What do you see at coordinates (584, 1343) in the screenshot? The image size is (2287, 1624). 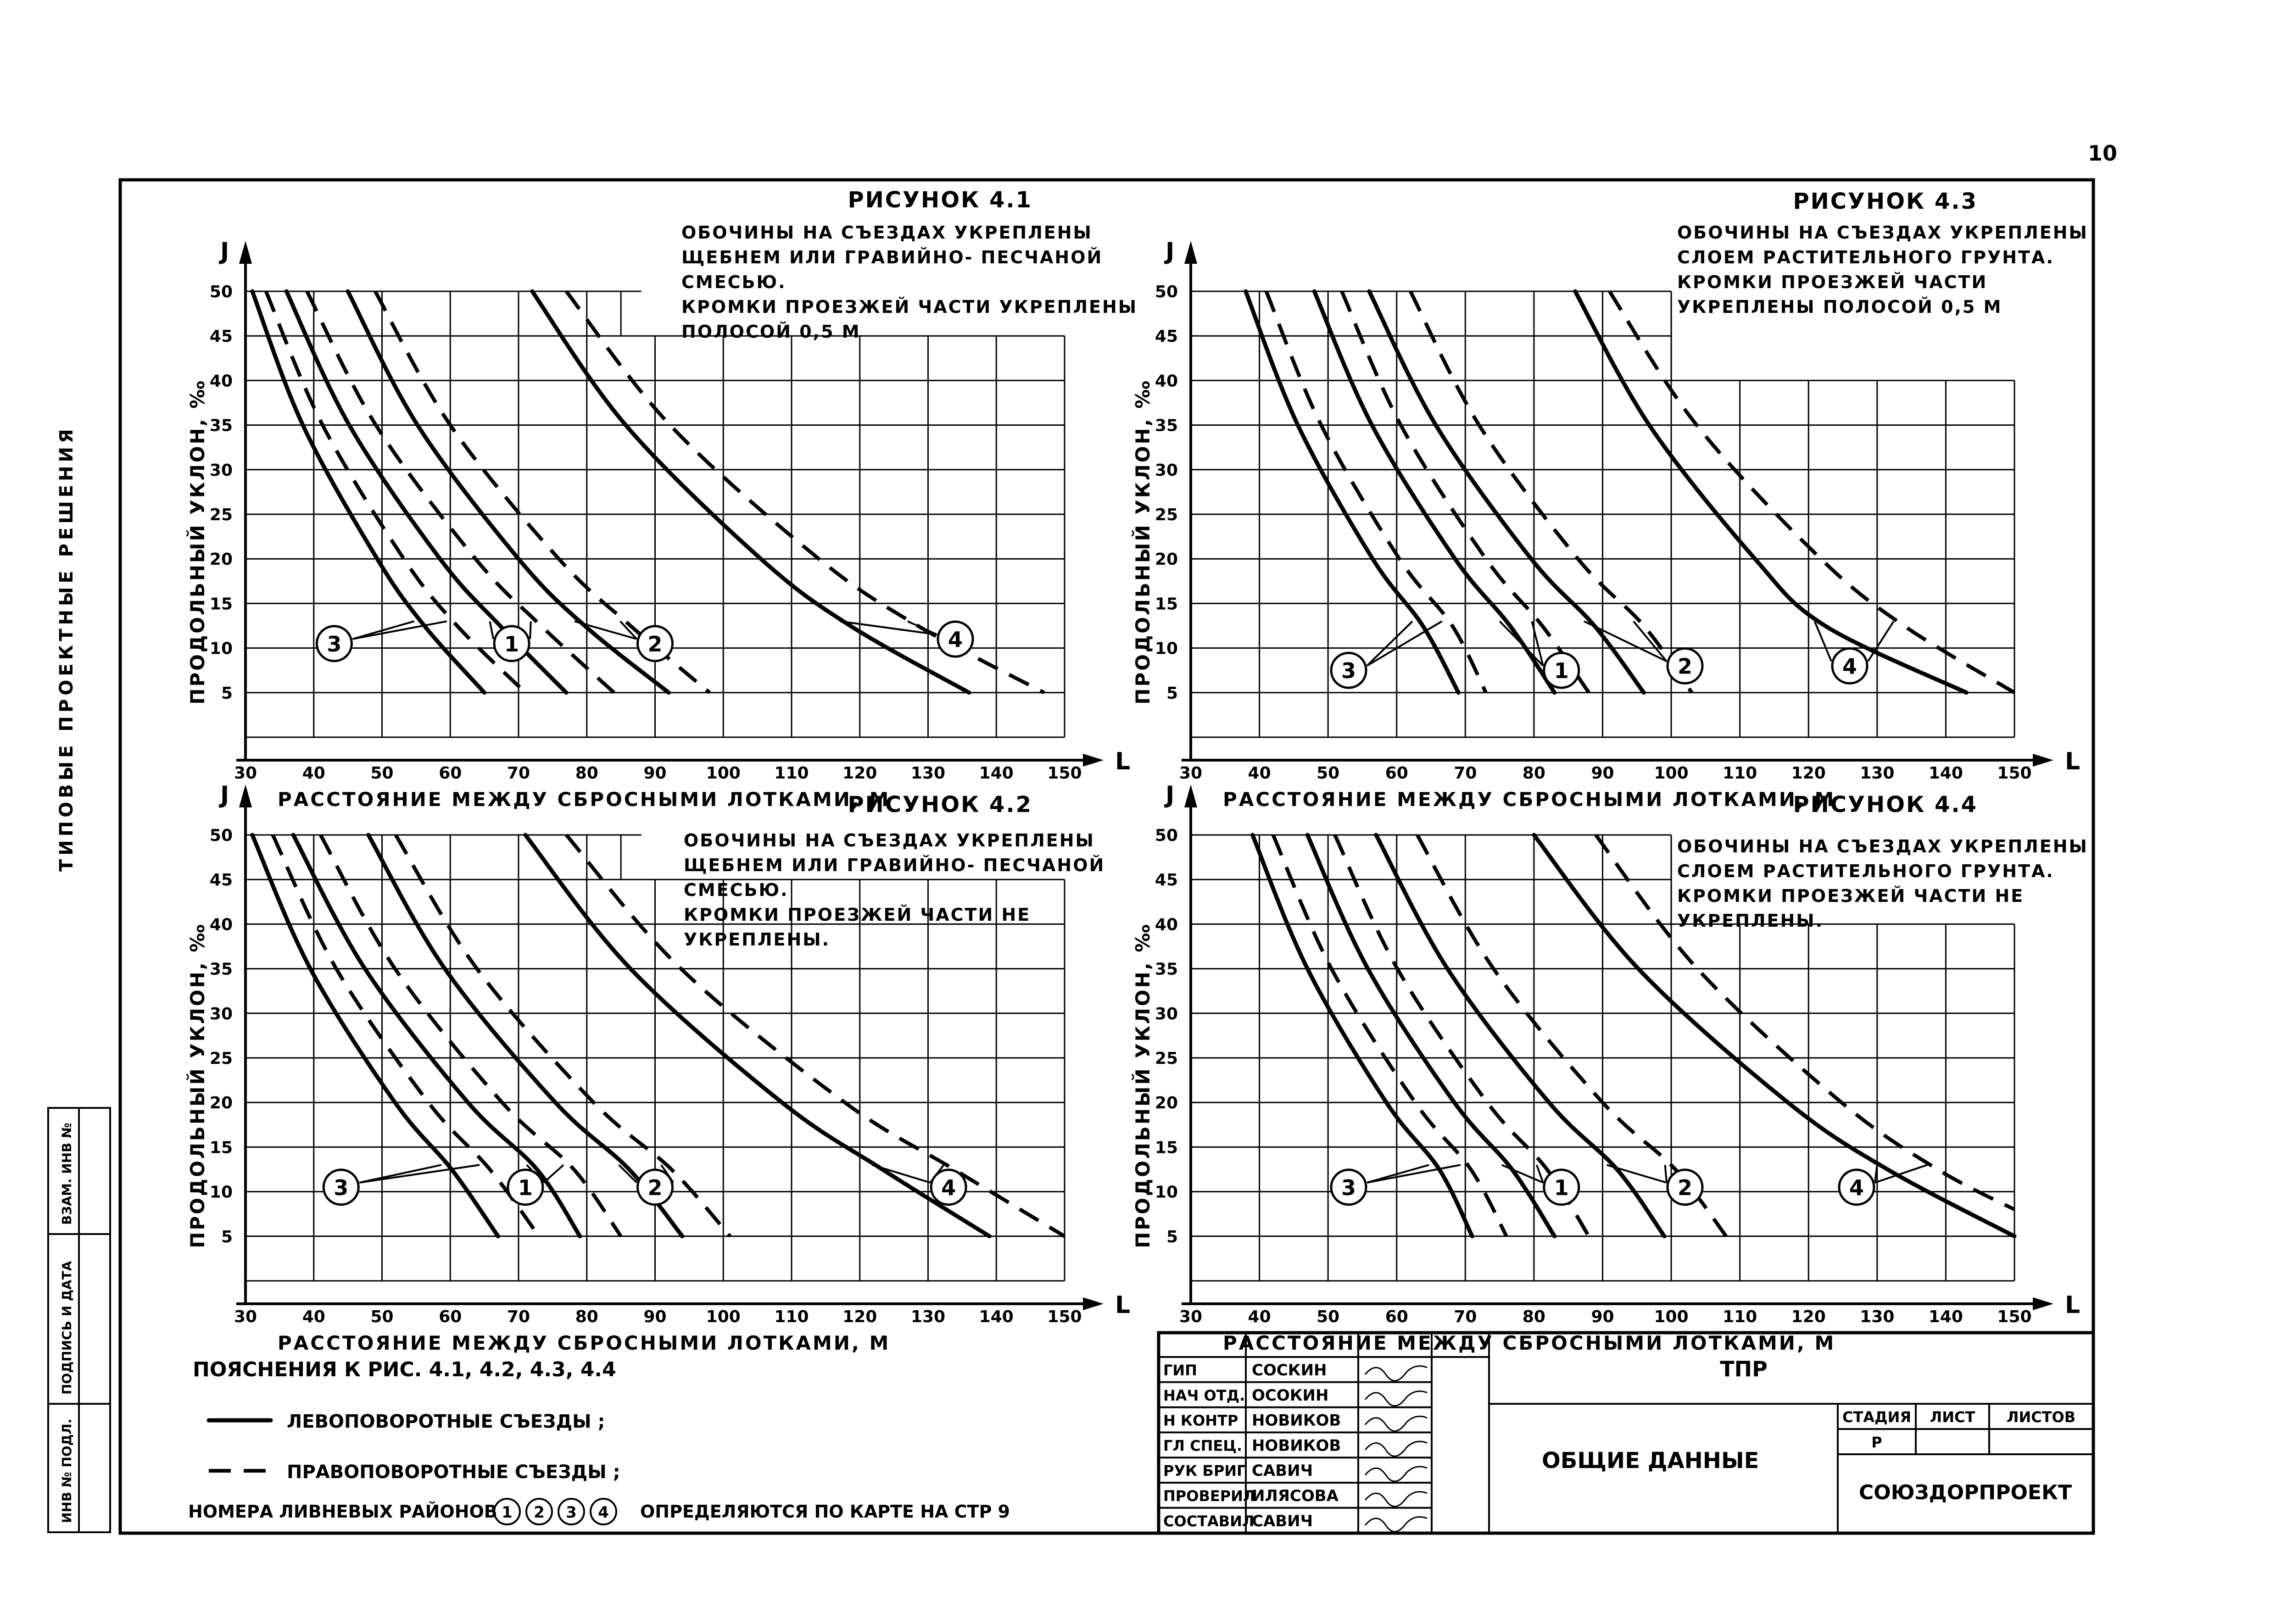 I see `x-axis-label: РАССТОЯНИЕ МЕЖДУ СБРОСНЫМИ ЛОТКАМИ, М` at bounding box center [584, 1343].